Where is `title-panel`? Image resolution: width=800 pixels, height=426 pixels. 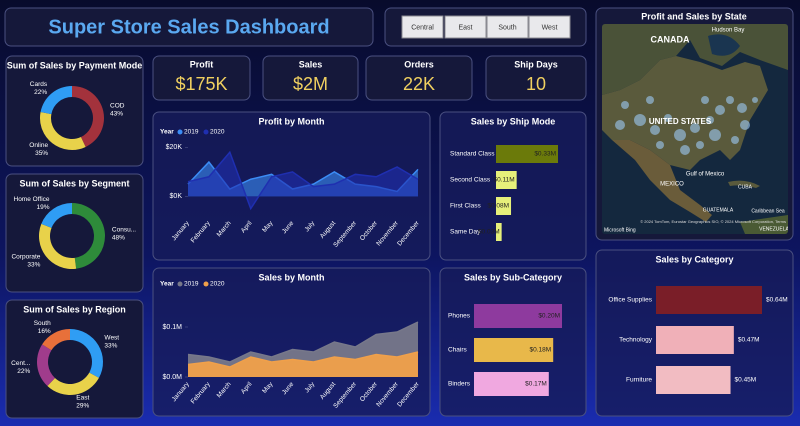 title-panel is located at coordinates (189, 27).